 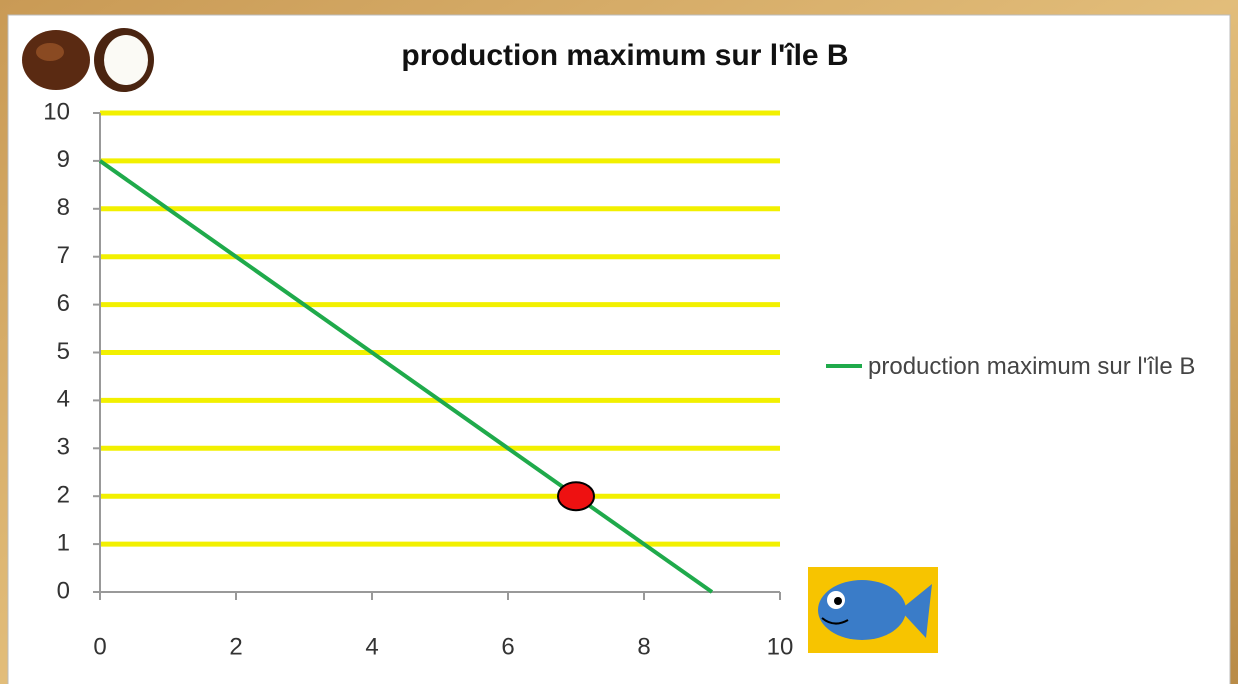 I want to click on y-tick-label: 9, so click(x=63, y=159).